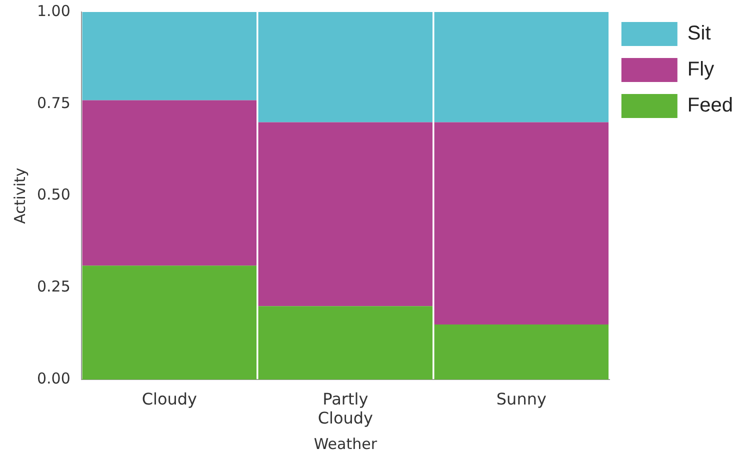  Describe the element at coordinates (53, 103) in the screenshot. I see `y-tick-label: 0.75` at that location.